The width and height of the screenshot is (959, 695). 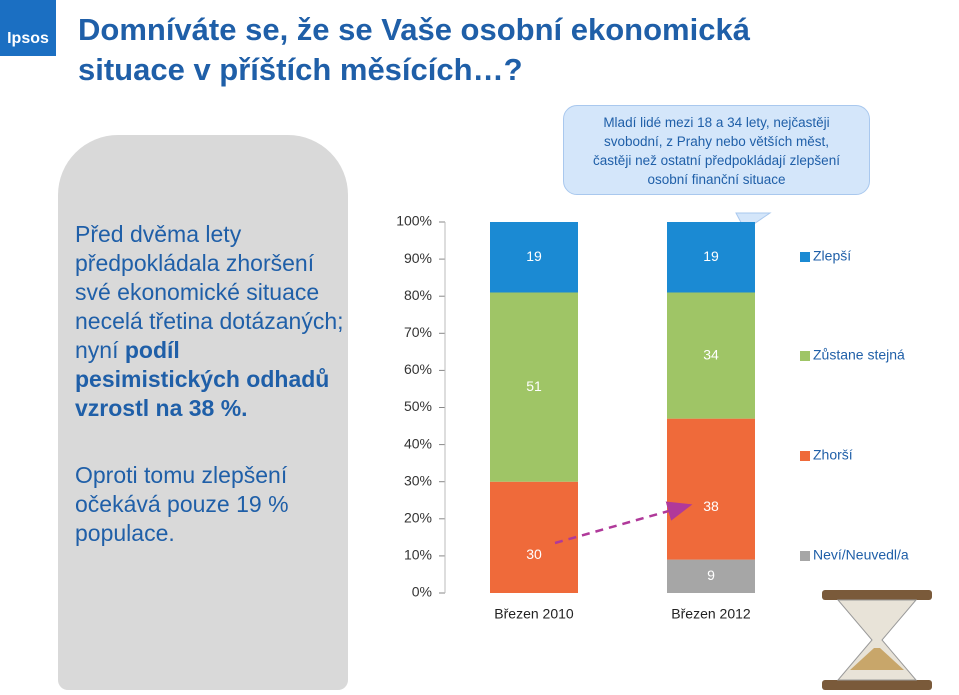 What do you see at coordinates (418, 369) in the screenshot?
I see `y-tick-label: 60%` at bounding box center [418, 369].